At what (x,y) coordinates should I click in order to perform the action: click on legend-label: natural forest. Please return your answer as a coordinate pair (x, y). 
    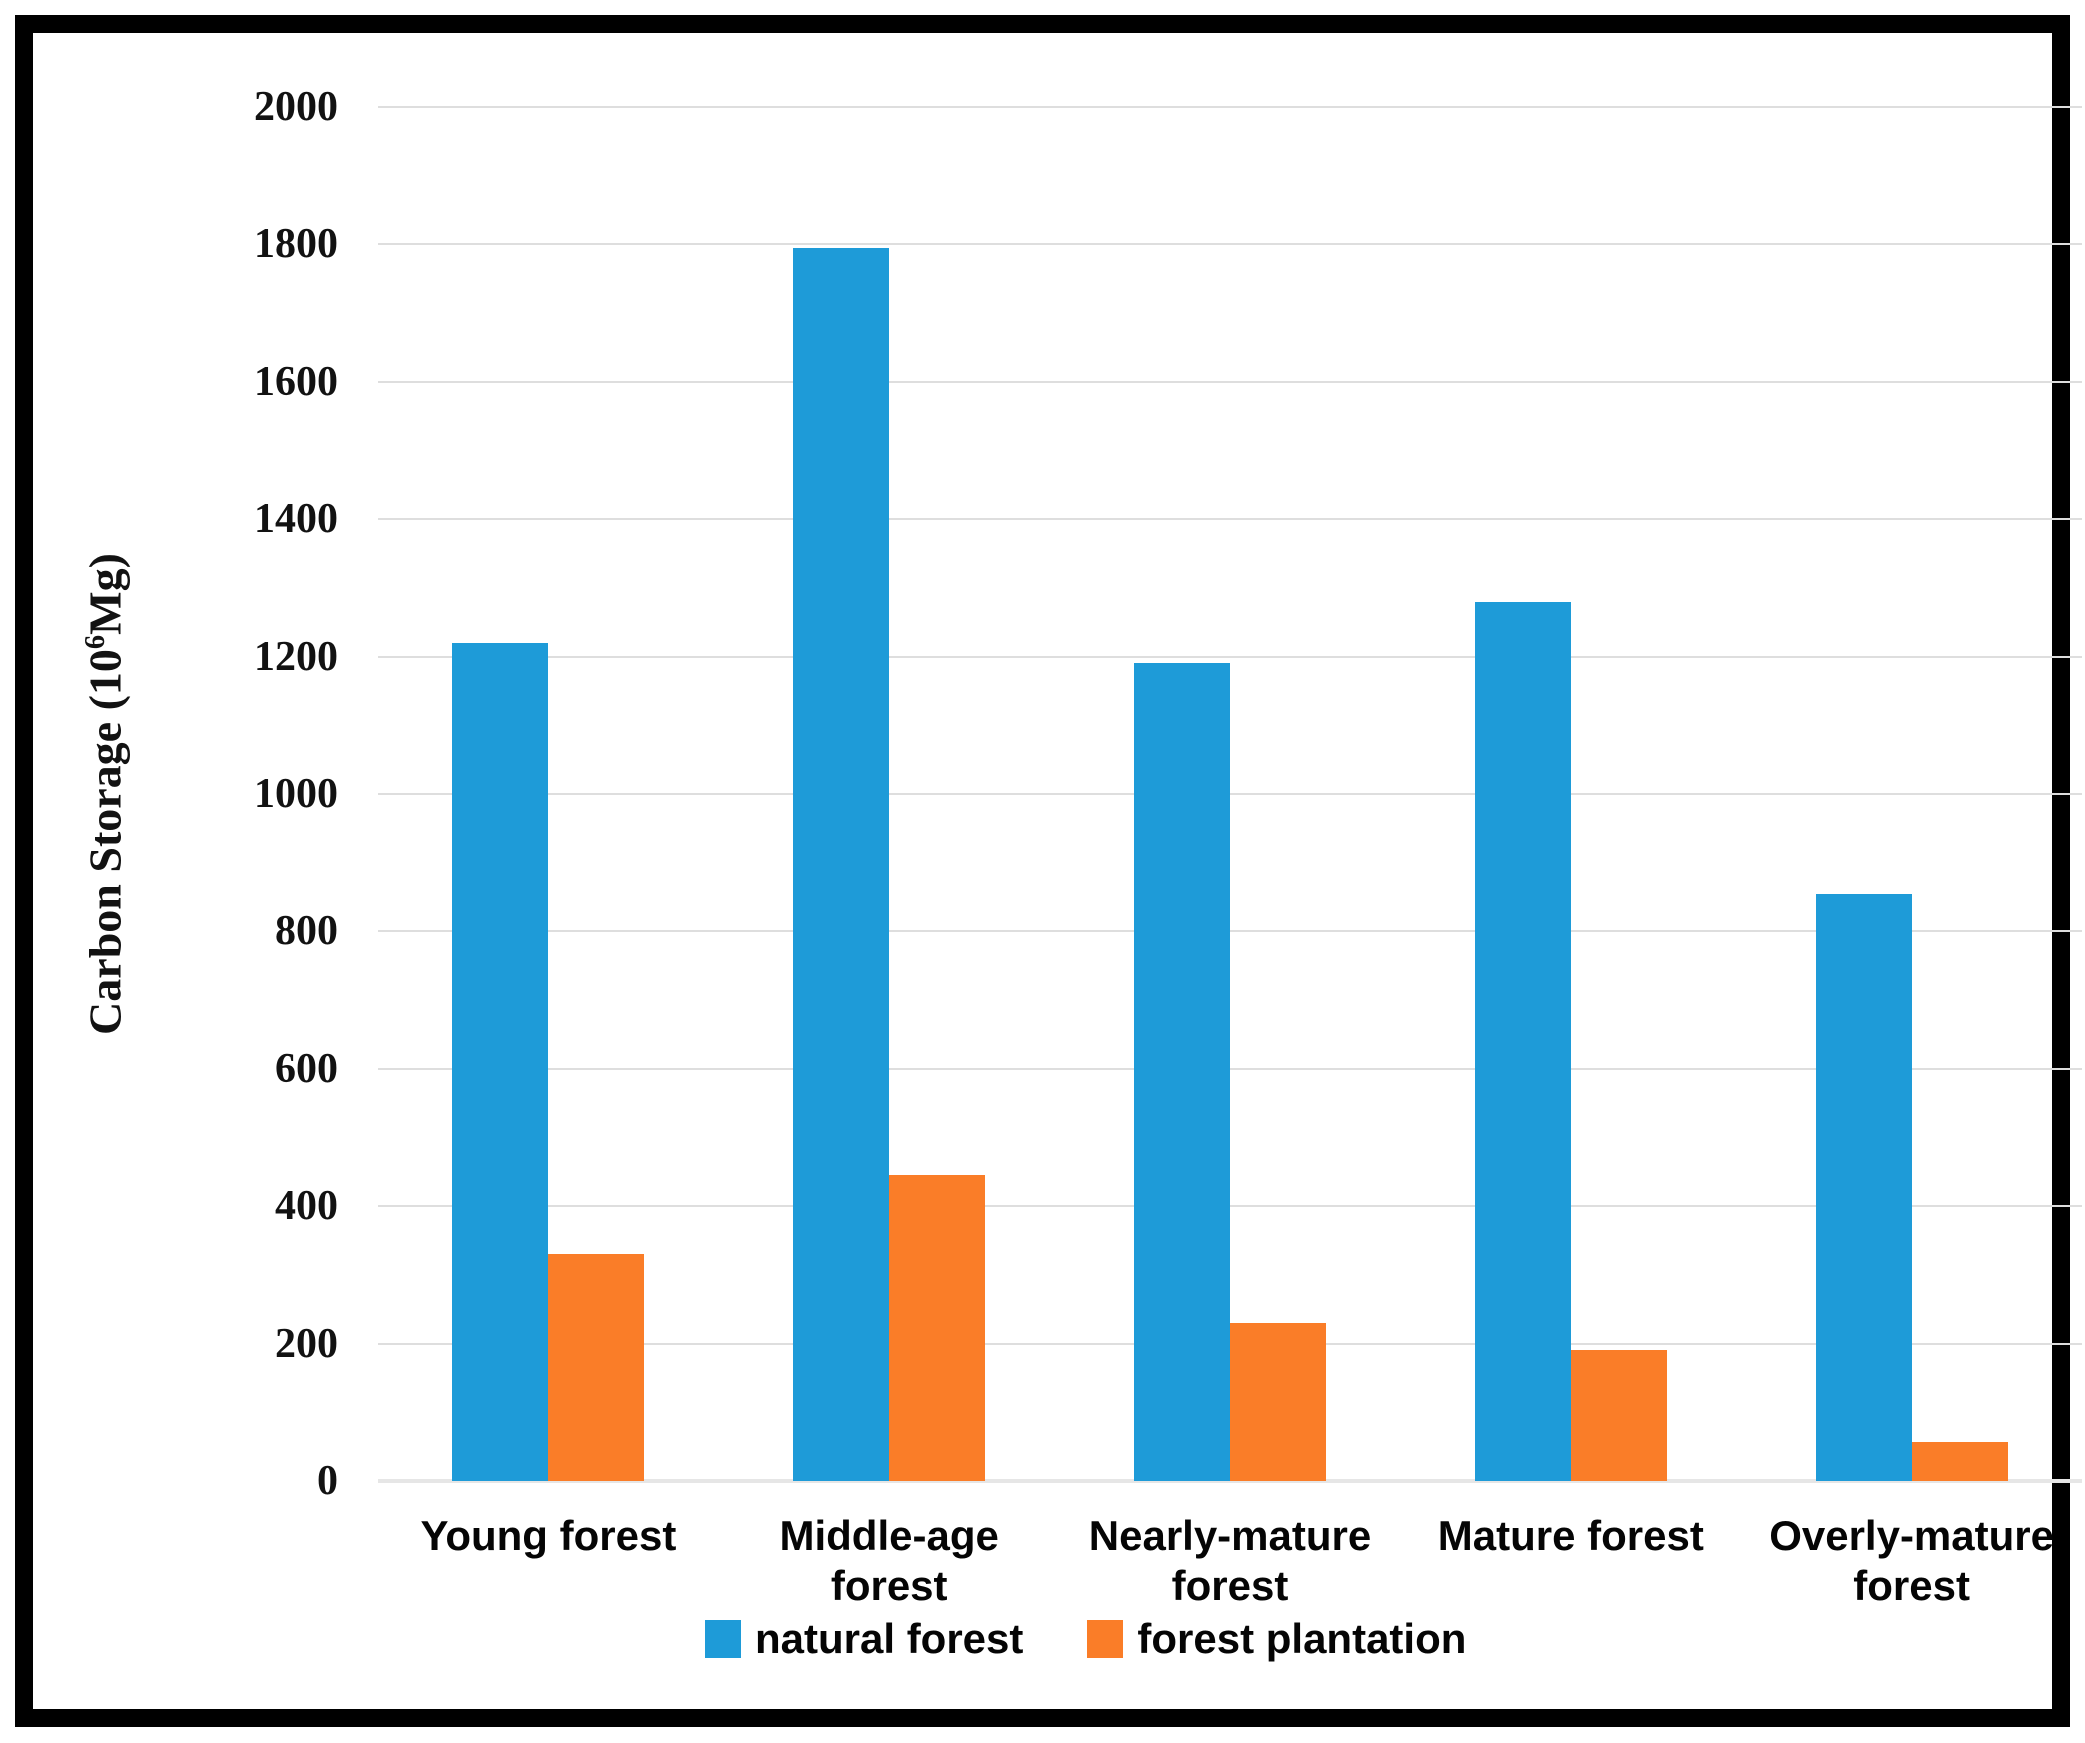
    Looking at the image, I should click on (889, 1638).